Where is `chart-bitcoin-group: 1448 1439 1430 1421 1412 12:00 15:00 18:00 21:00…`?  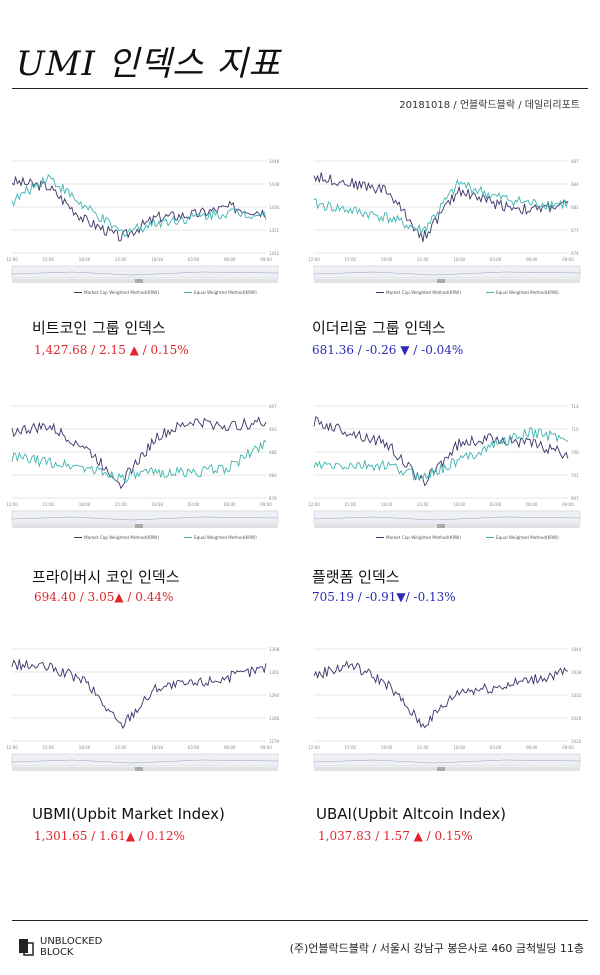
chart-bitcoin-group: 1448 1439 1430 1421 1412 12:00 15:00 18:00 21:00… is located at coordinates (145, 230).